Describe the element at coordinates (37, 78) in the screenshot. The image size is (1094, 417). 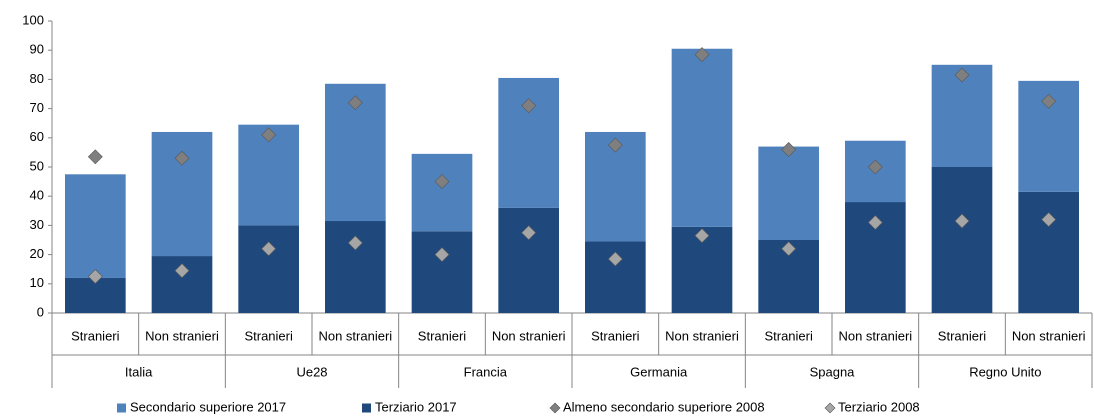
I see `y-tick-label: 80` at that location.